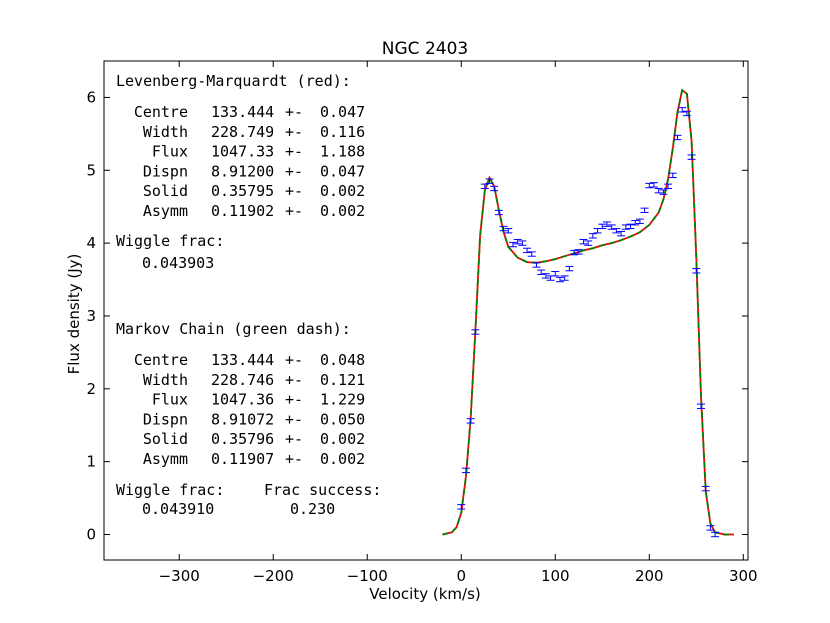  What do you see at coordinates (165, 459) in the screenshot?
I see `param-name: Asymm` at bounding box center [165, 459].